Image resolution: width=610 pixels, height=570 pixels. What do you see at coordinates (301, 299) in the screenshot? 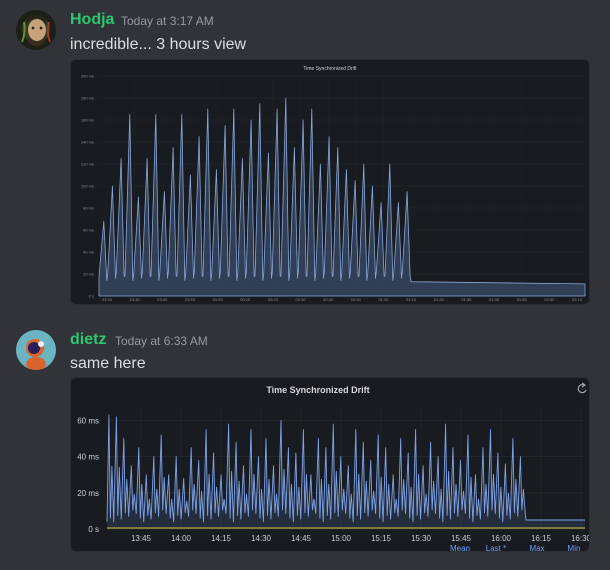
I see `x-tick-label: 00:30` at bounding box center [301, 299].